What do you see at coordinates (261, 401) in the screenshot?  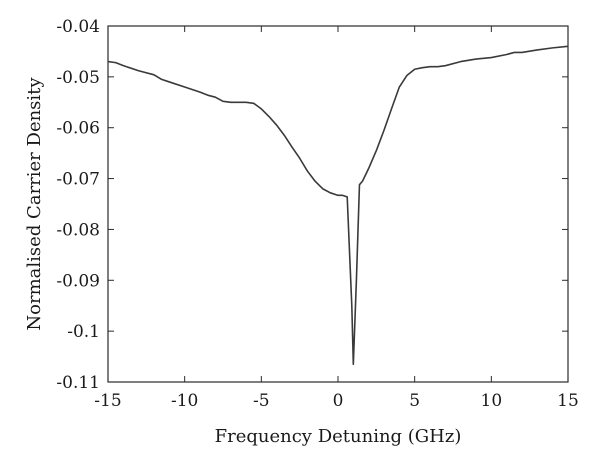 I see `x-tick-label: -5` at bounding box center [261, 401].